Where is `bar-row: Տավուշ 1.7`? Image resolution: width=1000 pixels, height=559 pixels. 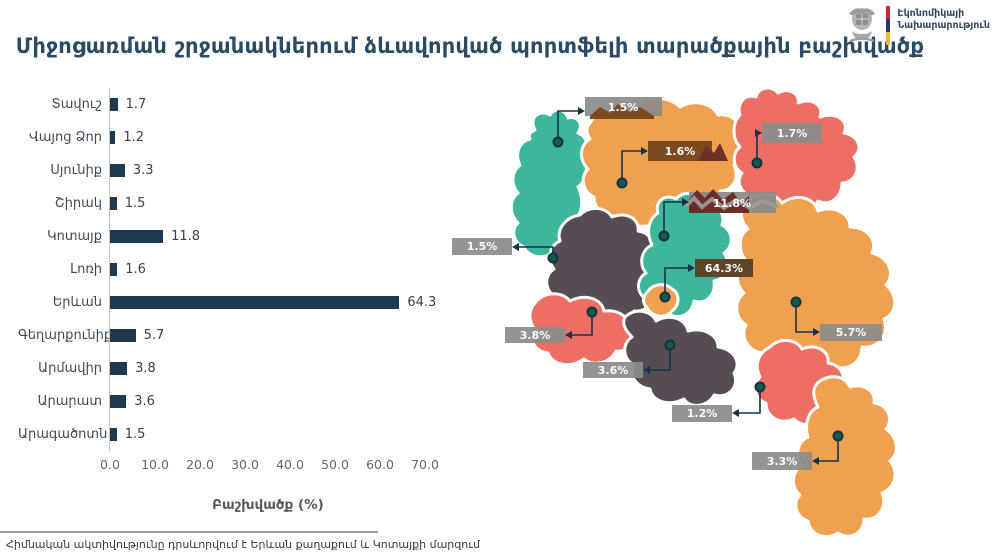 bar-row: Տավուշ 1.7 is located at coordinates (233, 104).